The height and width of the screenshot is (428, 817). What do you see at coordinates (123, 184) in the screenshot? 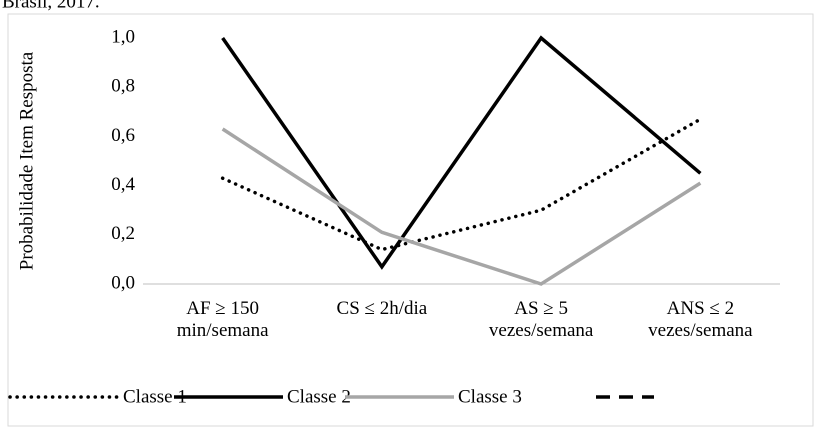
I see `y-tick-label: 0,4` at bounding box center [123, 184].